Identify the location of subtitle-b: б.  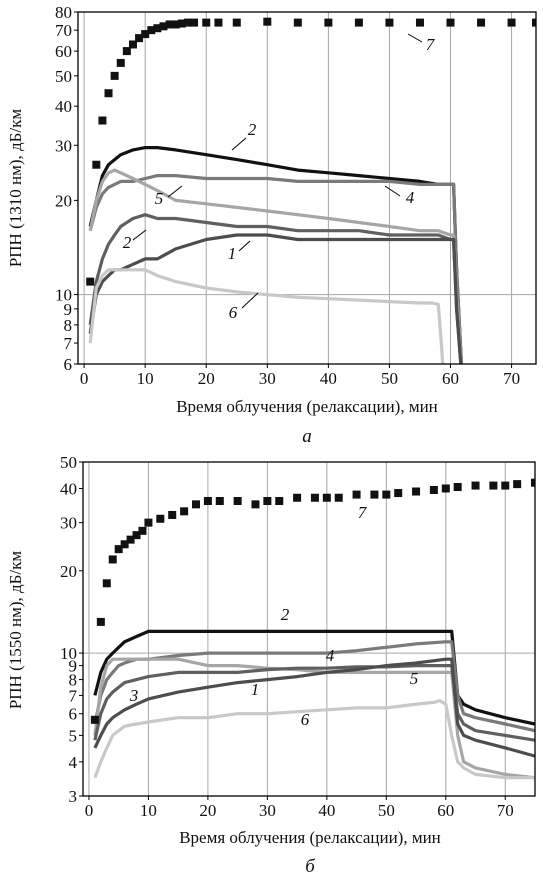
(310, 866).